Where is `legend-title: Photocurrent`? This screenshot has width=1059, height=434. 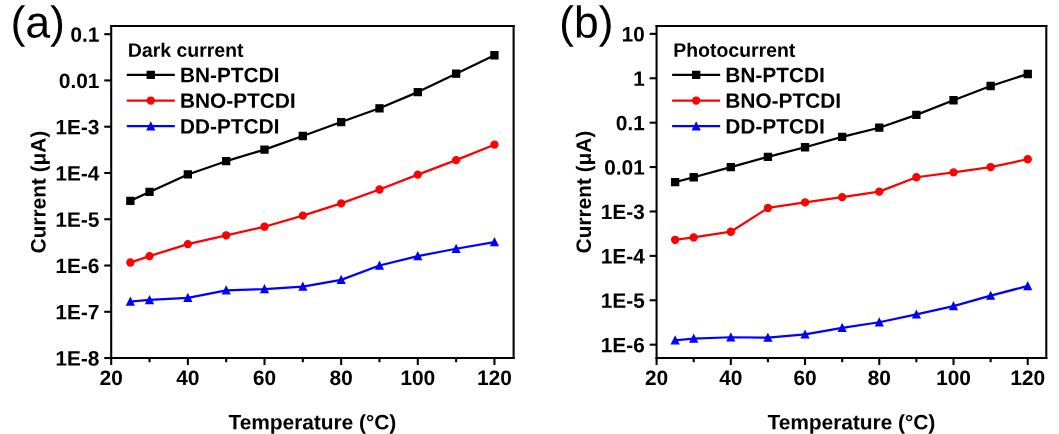
legend-title: Photocurrent is located at coordinates (735, 49).